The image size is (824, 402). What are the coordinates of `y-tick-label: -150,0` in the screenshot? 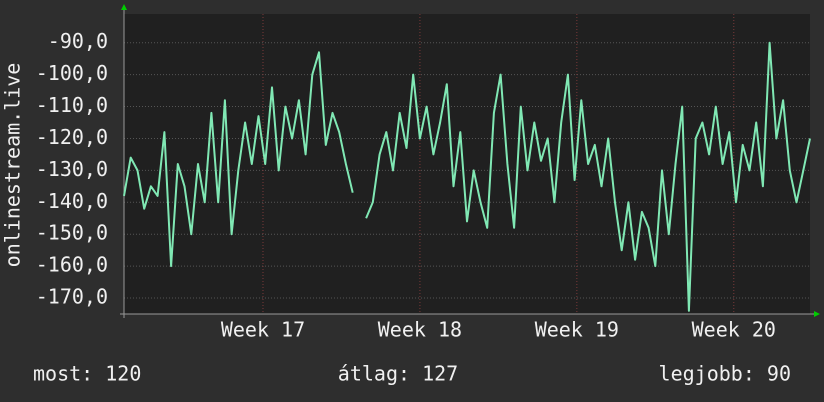 It's located at (72, 233).